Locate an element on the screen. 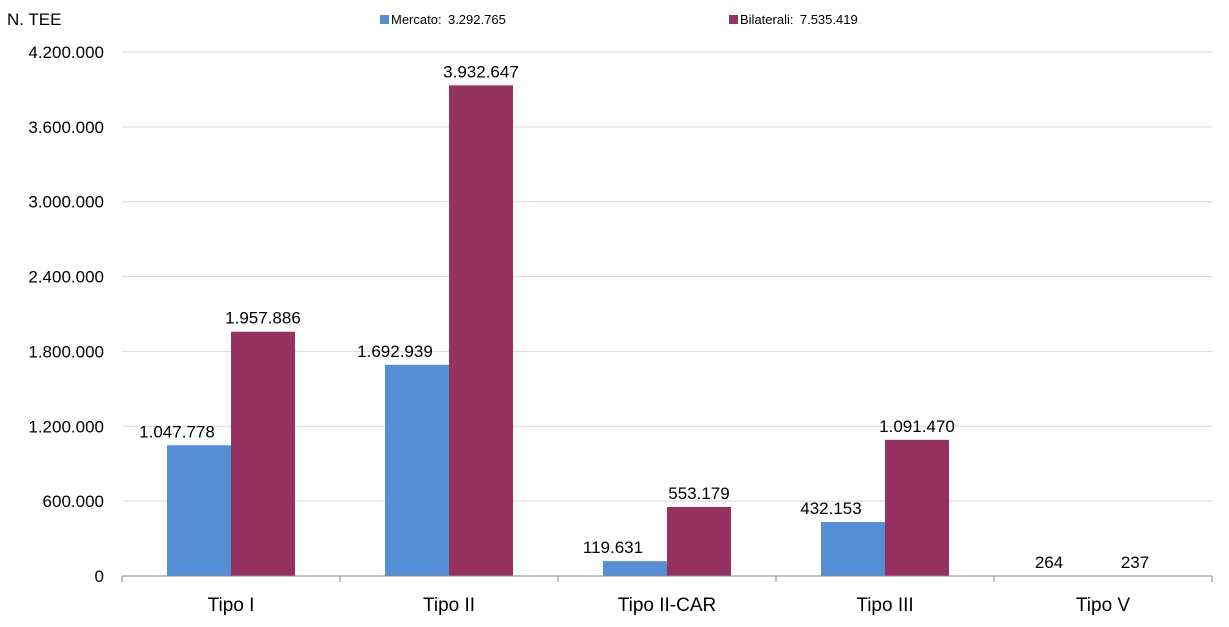 Image resolution: width=1229 pixels, height=627 pixels. x-tick-label: Tipo I is located at coordinates (231, 605).